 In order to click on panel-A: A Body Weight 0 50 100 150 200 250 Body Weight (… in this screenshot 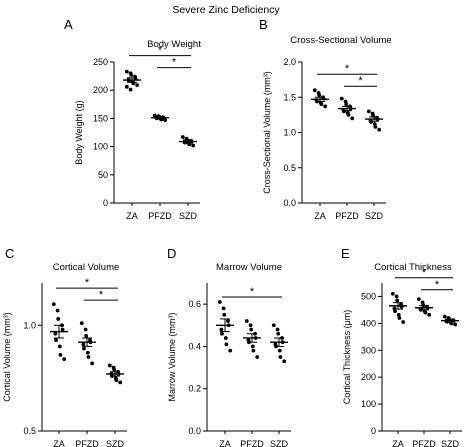, I will do `click(132, 119)`.